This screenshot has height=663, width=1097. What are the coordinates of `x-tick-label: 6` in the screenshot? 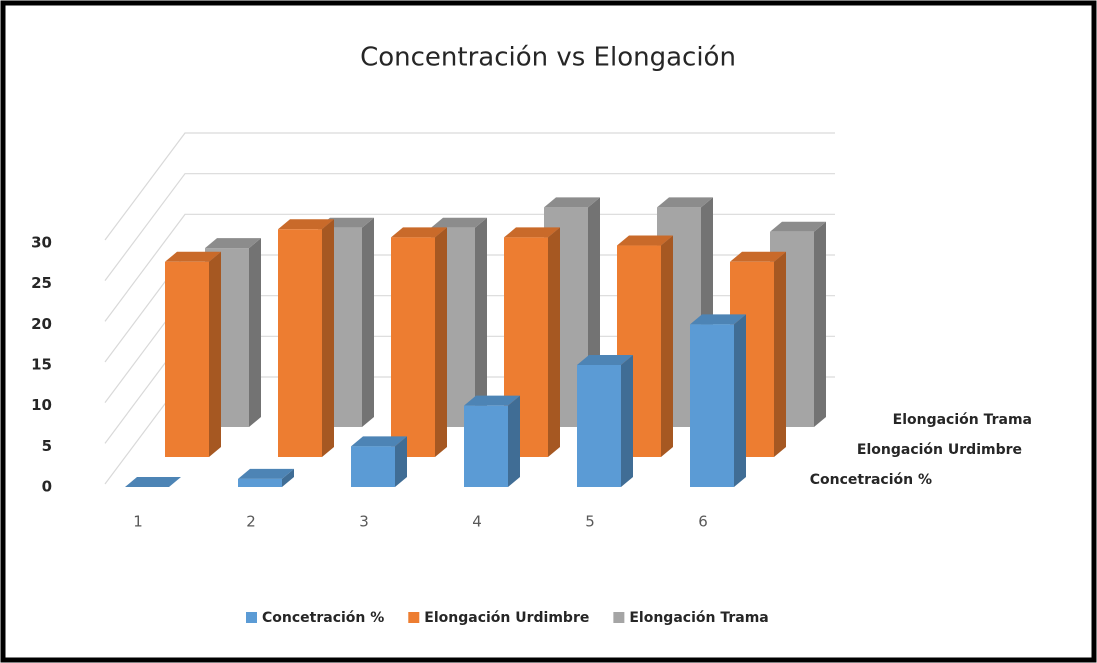 It's located at (703, 522).